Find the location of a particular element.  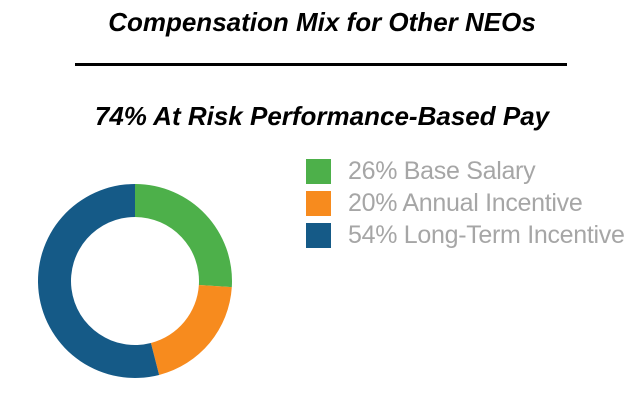

title-divider-line is located at coordinates (321, 64).